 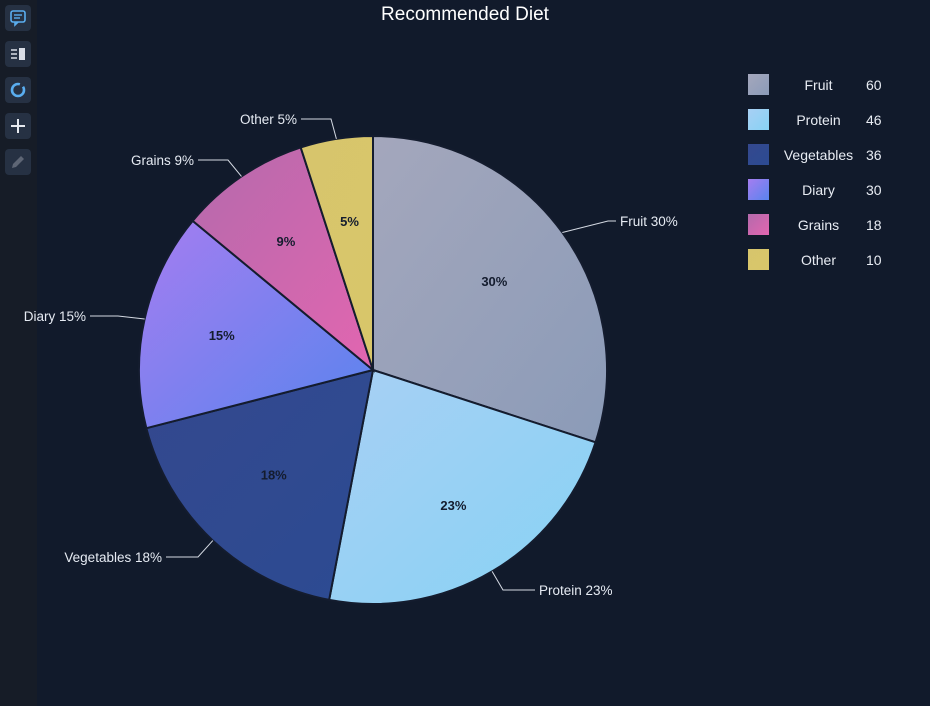 I want to click on legend-item-fruit: Fruit 60, so click(x=828, y=91).